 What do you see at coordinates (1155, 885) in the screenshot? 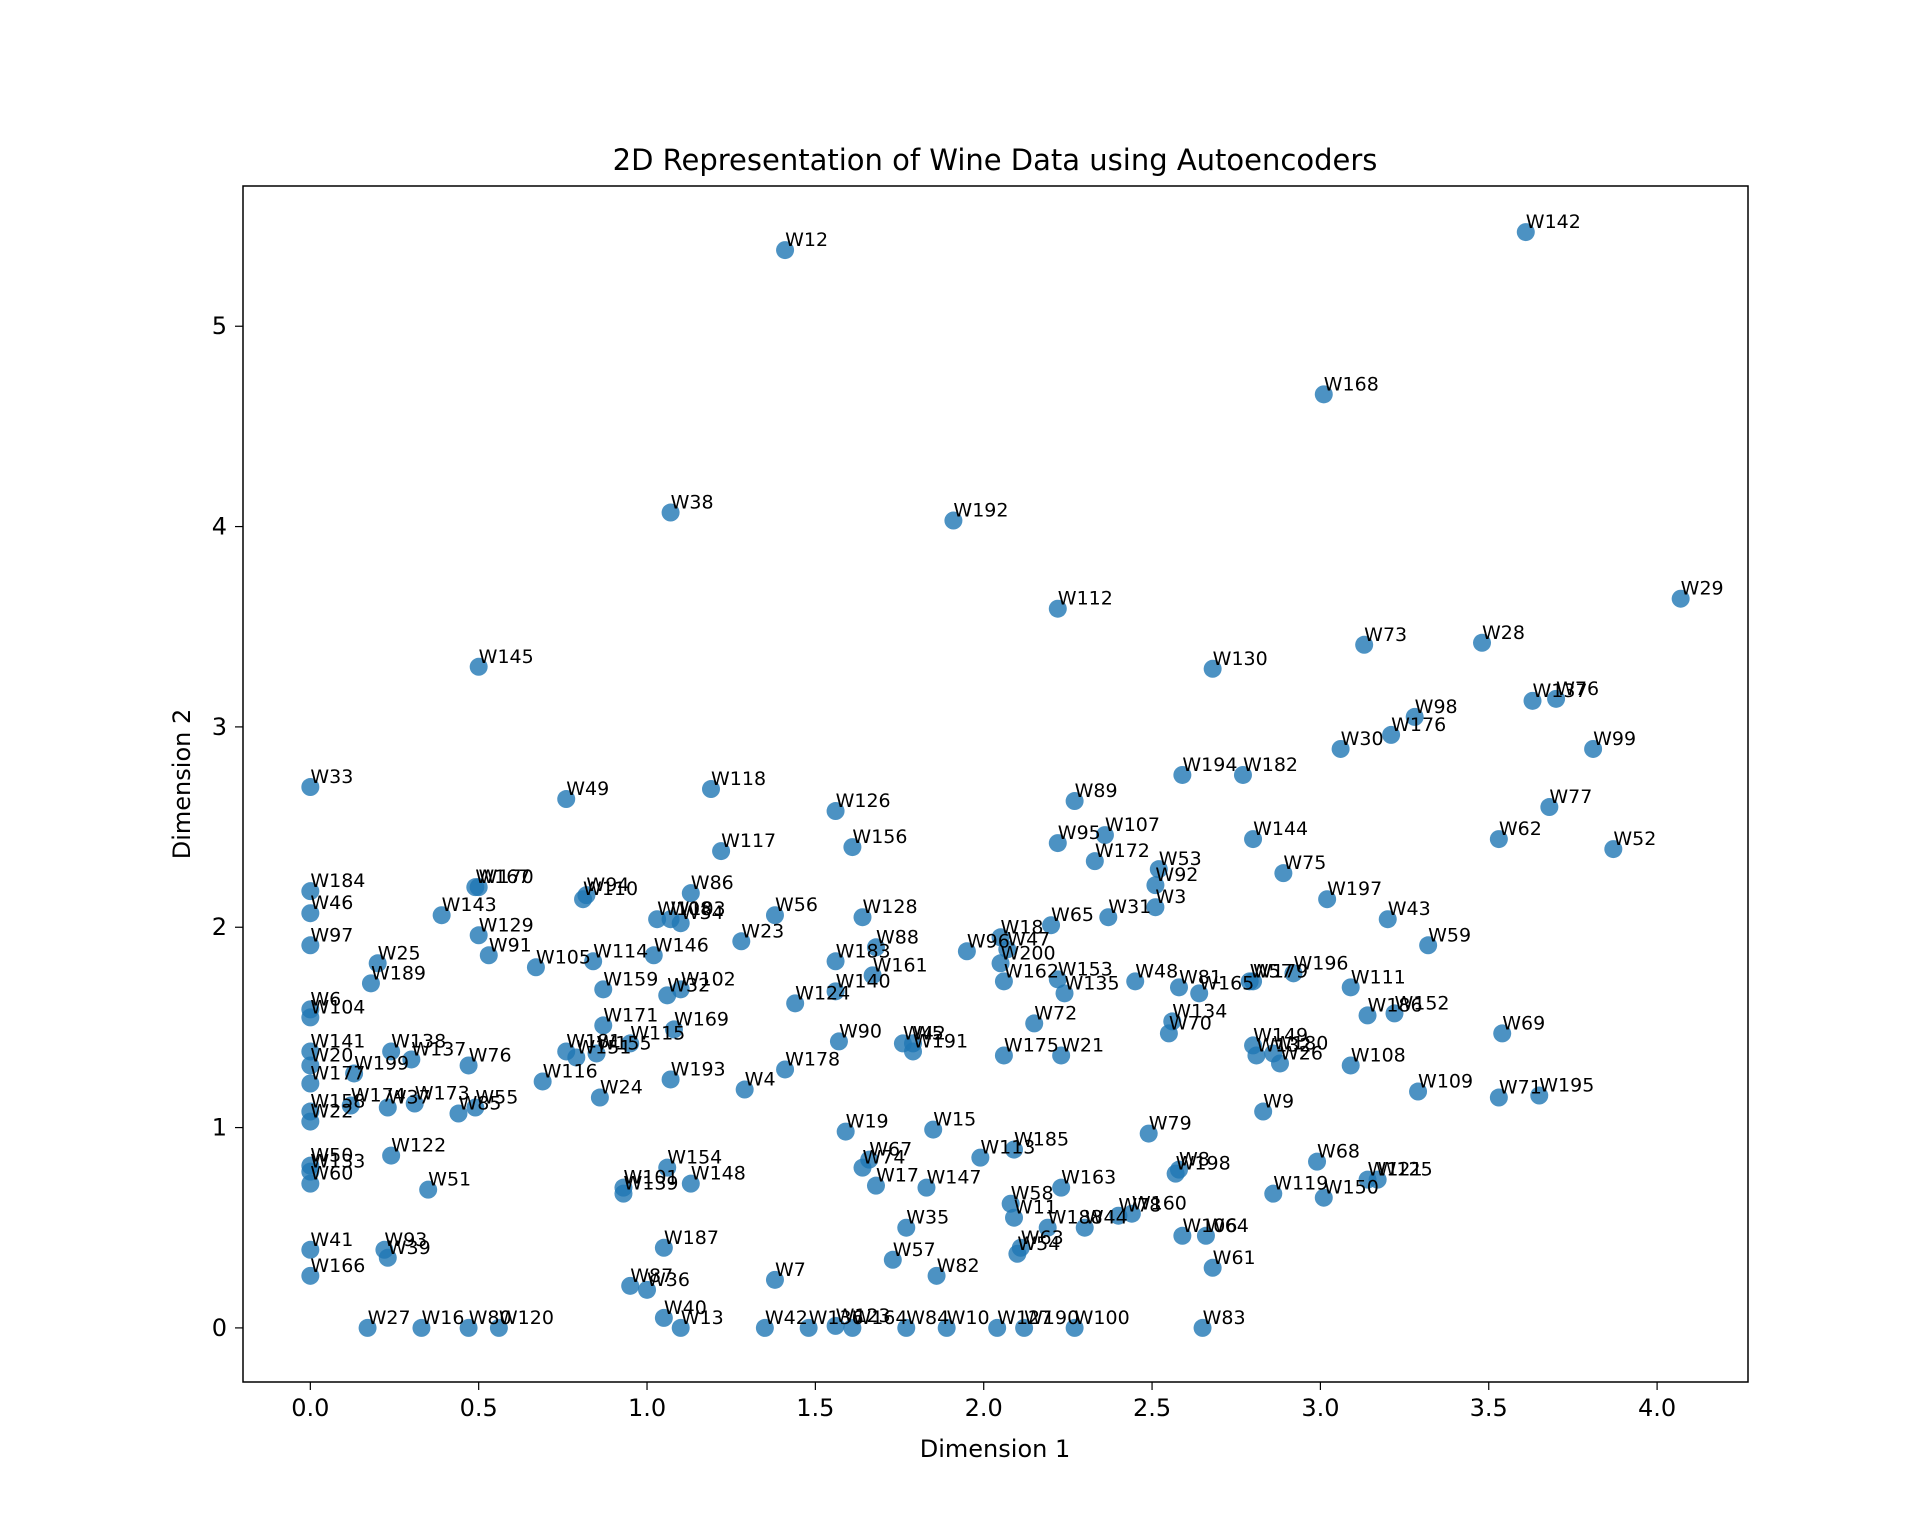
I see `point-w92` at bounding box center [1155, 885].